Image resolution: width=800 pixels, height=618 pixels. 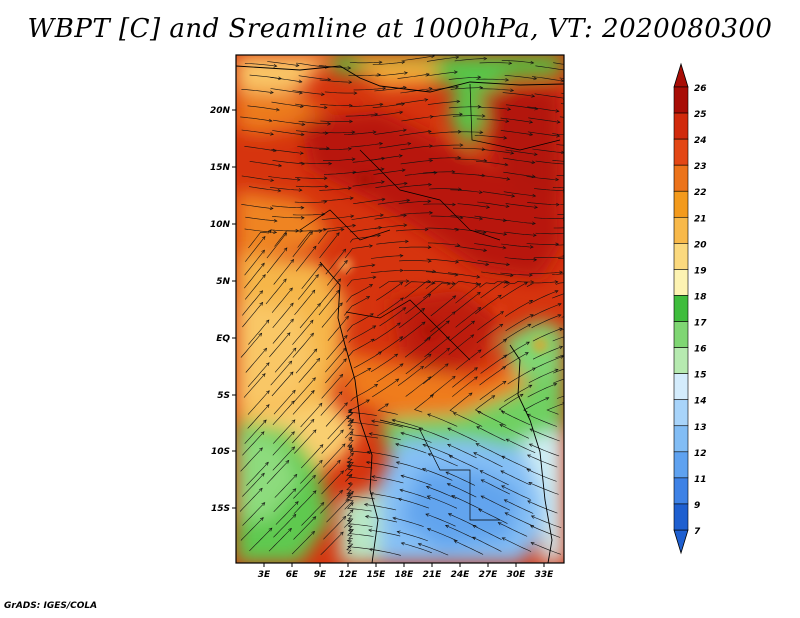 I want to click on lat-label: 15N, so click(x=220, y=168).